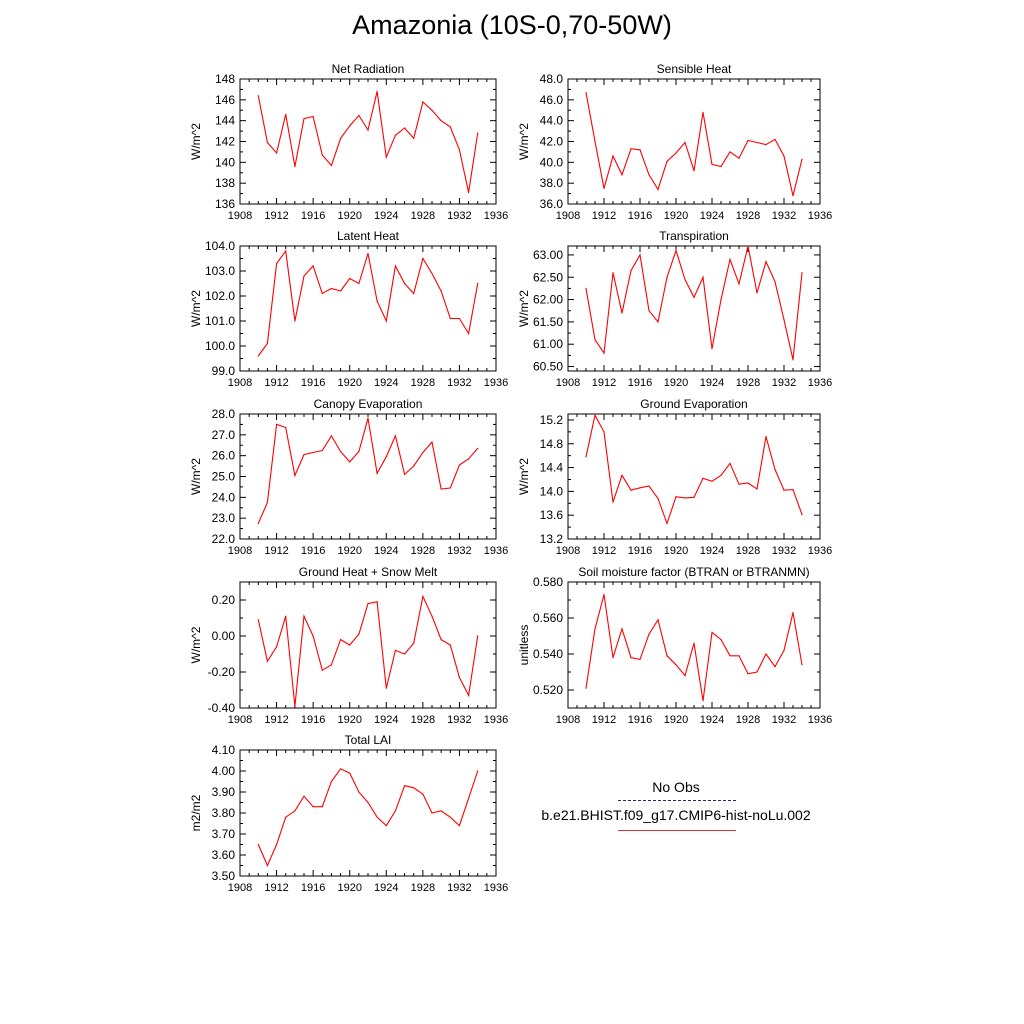 The height and width of the screenshot is (1024, 1024). I want to click on y-tick-label: 14.0, so click(552, 491).